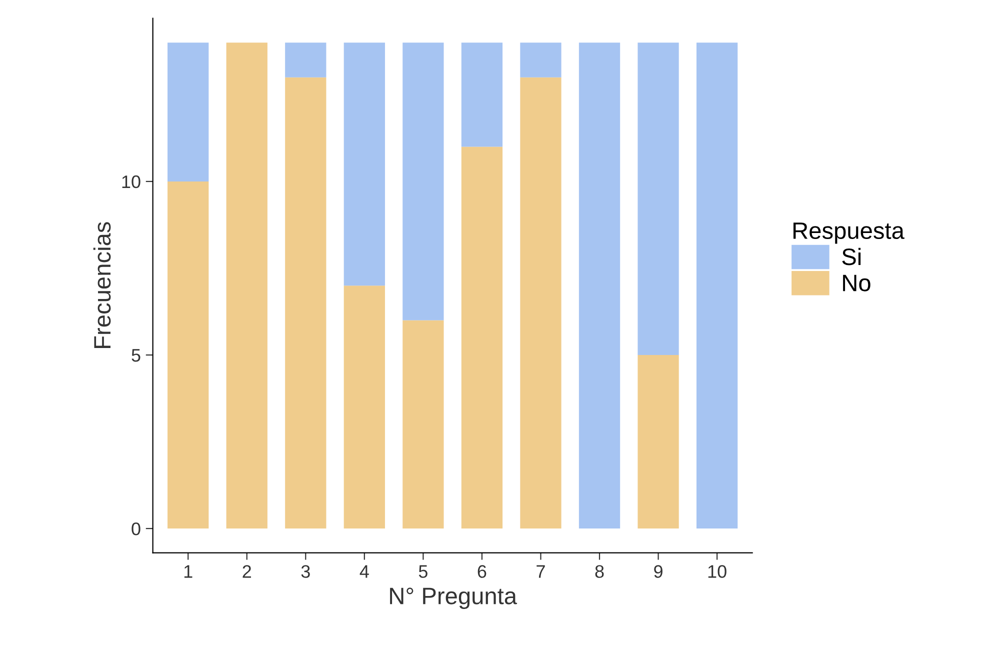 This screenshot has height=655, width=986. What do you see at coordinates (188, 571) in the screenshot?
I see `x-tick-label: 1` at bounding box center [188, 571].